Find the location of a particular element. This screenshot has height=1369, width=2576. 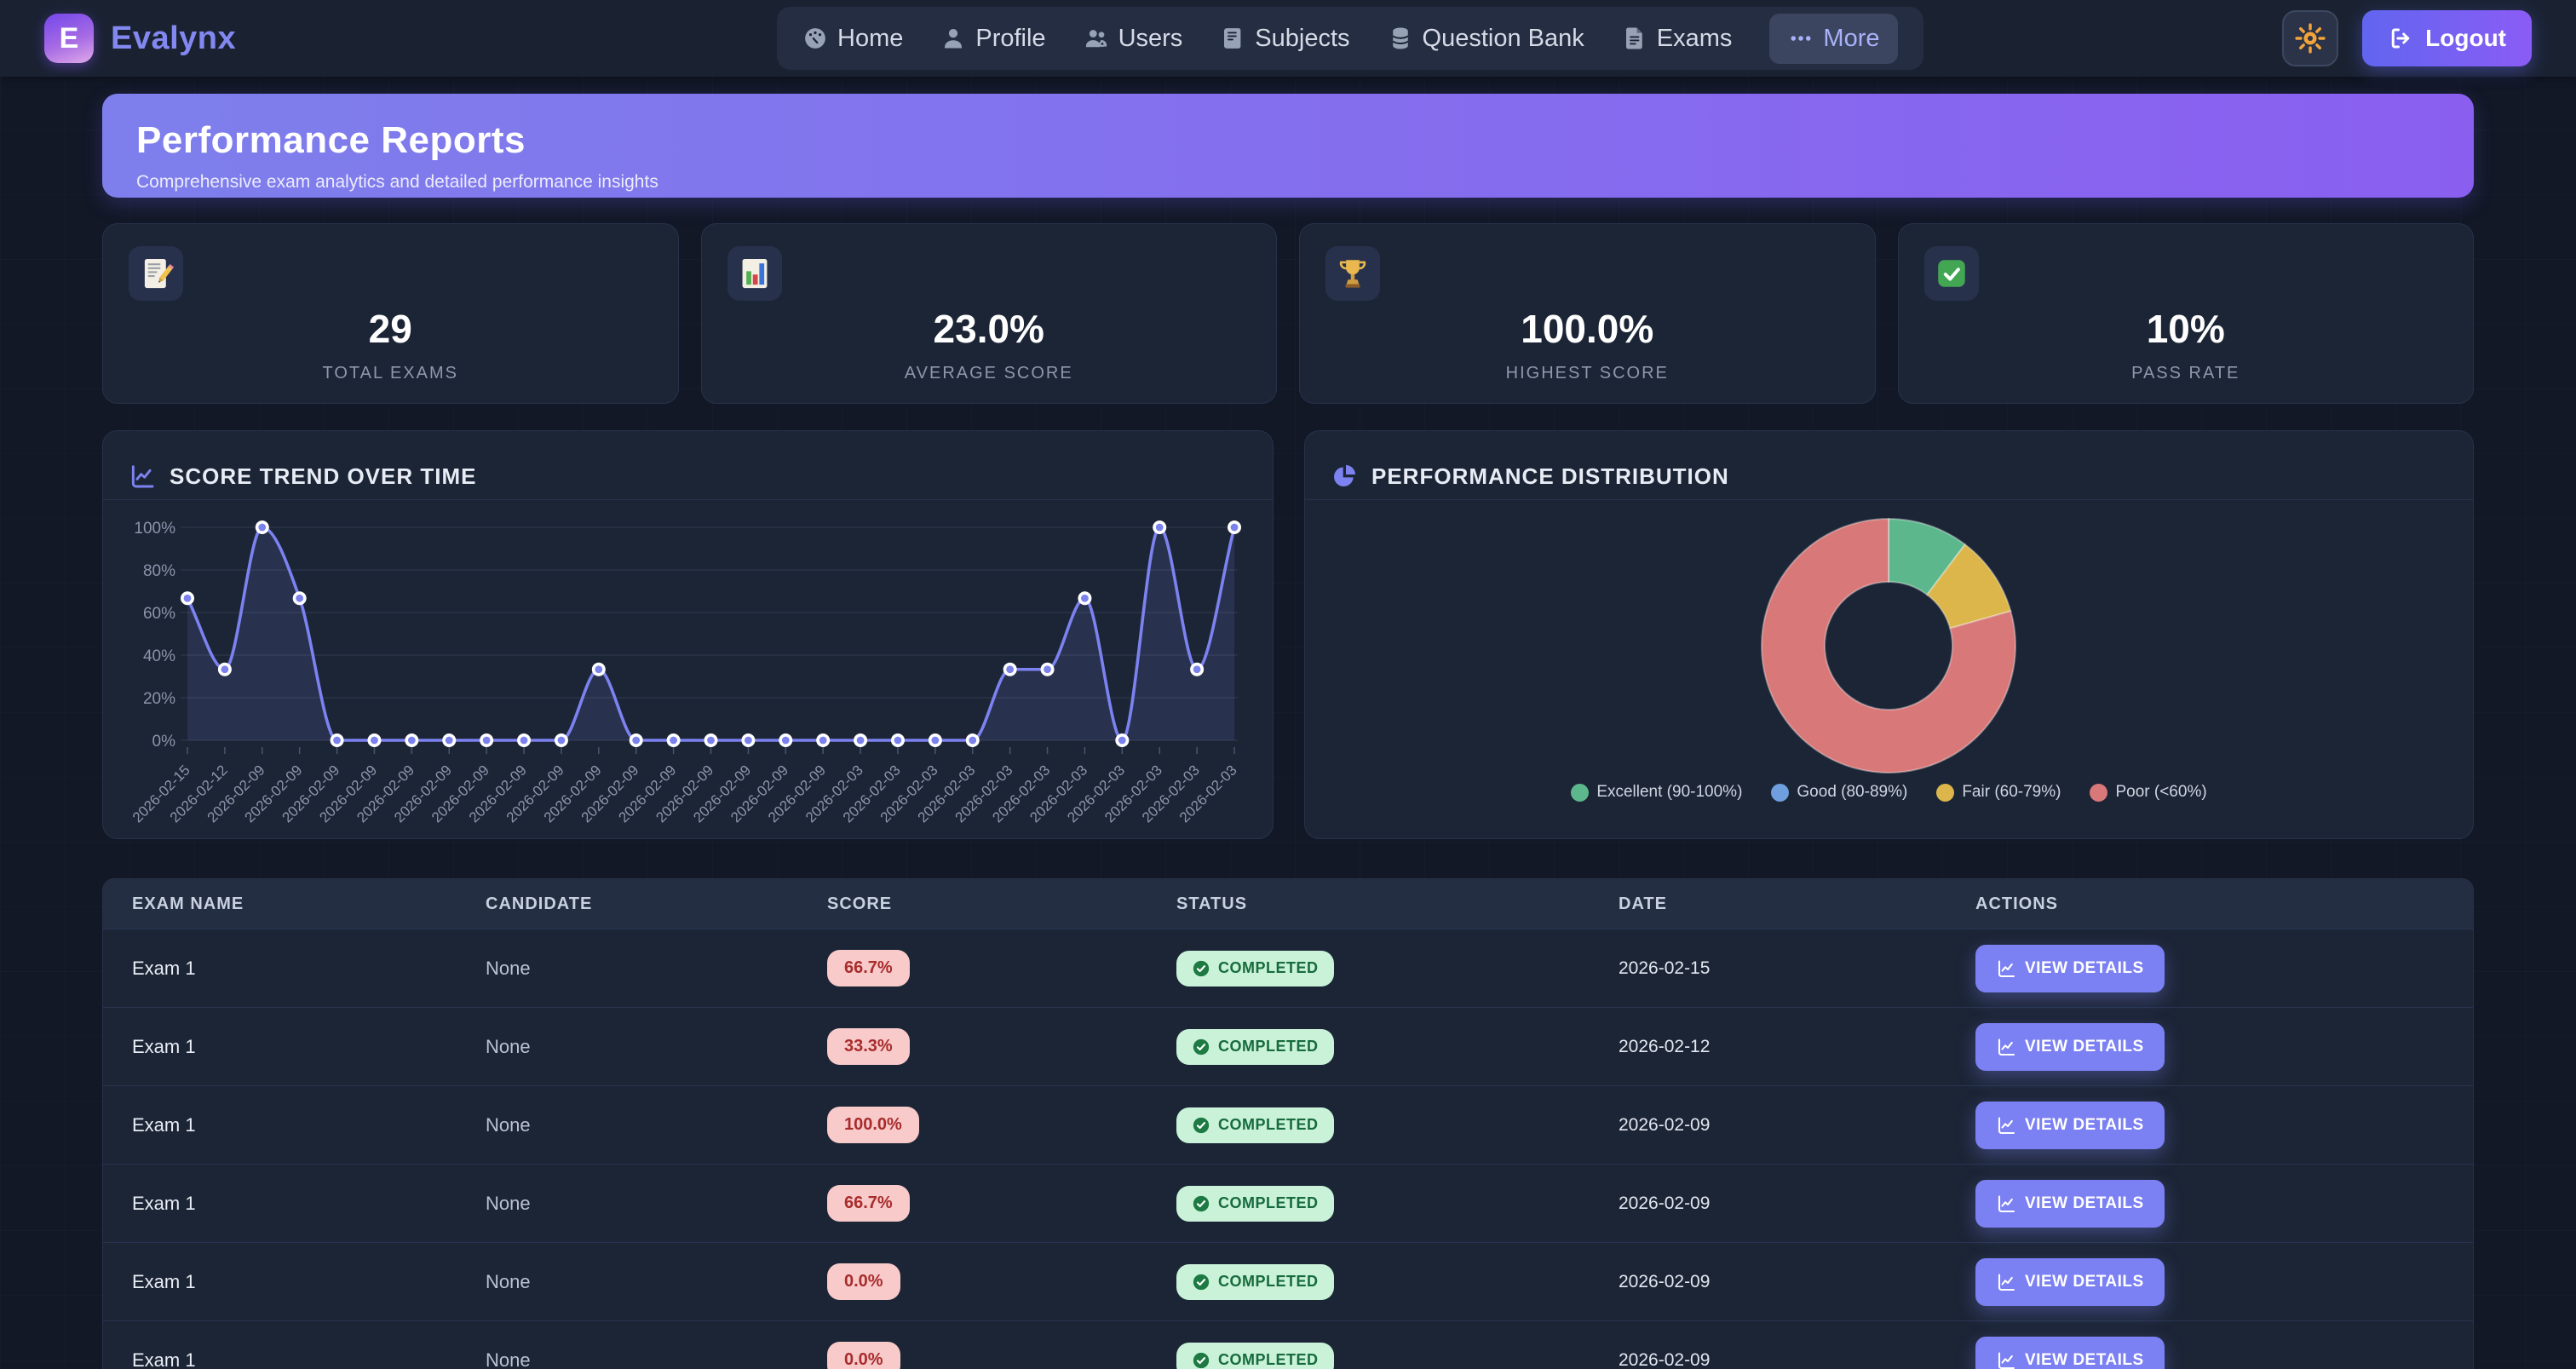

stat-card-highest-score: 100.0% HIGHEST SCORE is located at coordinates (1587, 313).